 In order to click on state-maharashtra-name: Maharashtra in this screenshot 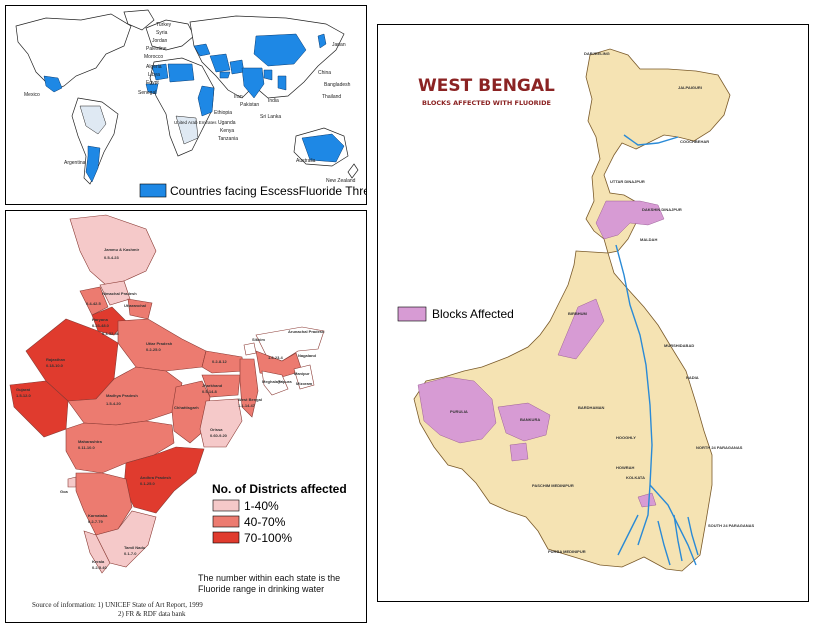, I will do `click(90, 441)`.